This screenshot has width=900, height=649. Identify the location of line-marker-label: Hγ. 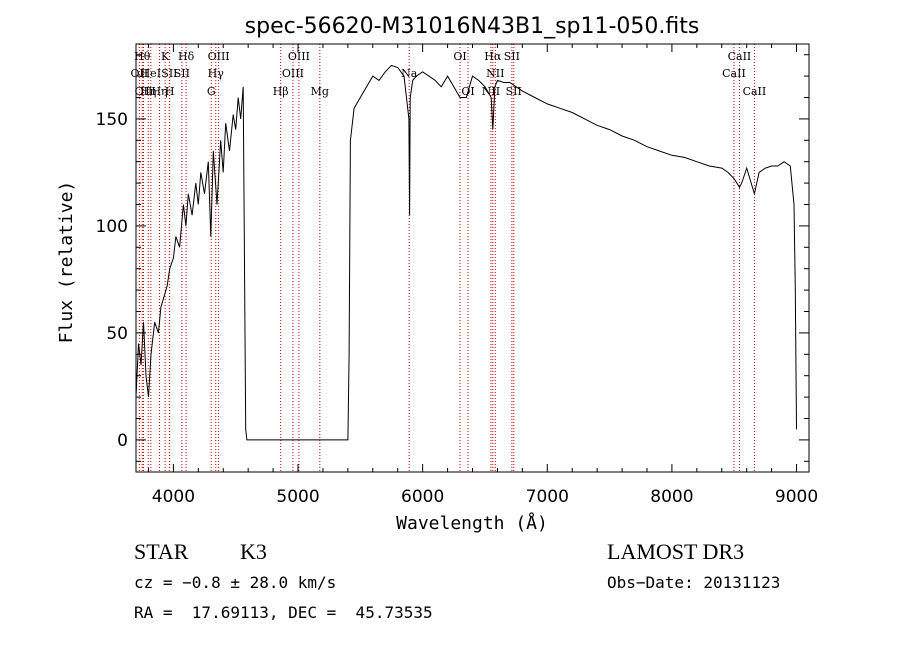
(216, 73).